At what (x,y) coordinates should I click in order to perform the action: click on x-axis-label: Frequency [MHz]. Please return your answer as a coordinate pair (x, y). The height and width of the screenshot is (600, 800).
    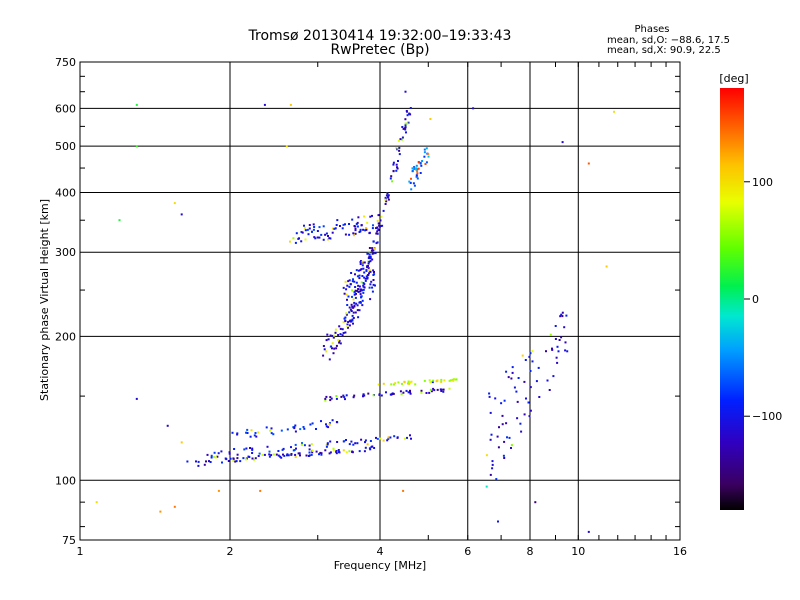
    Looking at the image, I should click on (380, 565).